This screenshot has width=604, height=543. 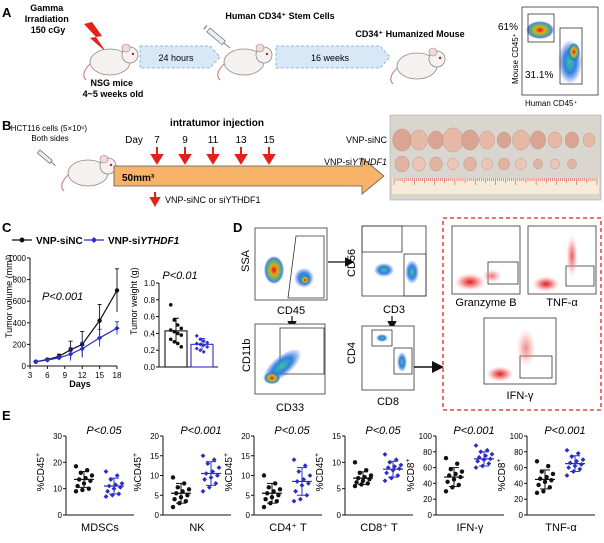 What do you see at coordinates (185, 140) in the screenshot?
I see `svg-text: 9` at bounding box center [185, 140].